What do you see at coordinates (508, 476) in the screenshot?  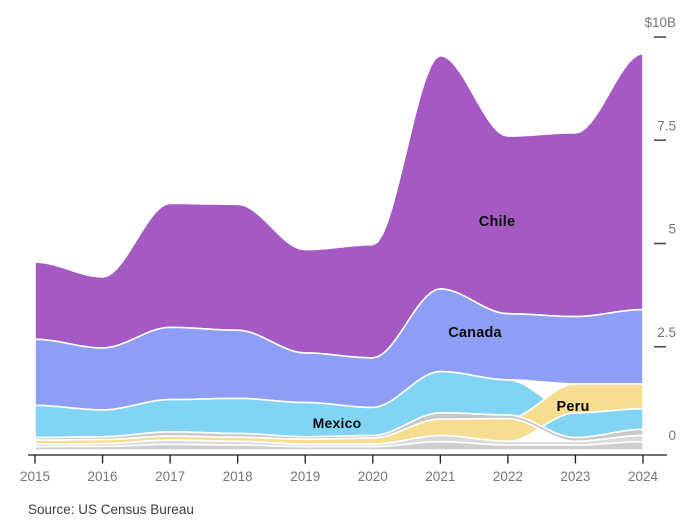 I see `x-axis-label: 2022` at bounding box center [508, 476].